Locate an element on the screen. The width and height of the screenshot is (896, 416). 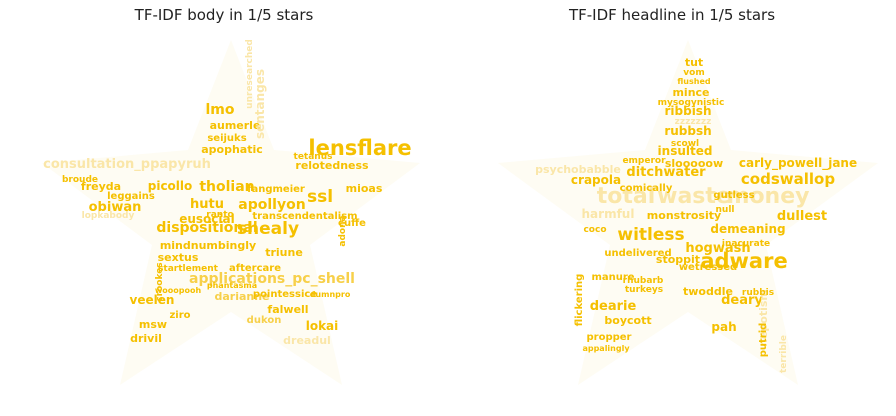
cloud-word: consultation_ppapyruh is located at coordinates (127, 164).